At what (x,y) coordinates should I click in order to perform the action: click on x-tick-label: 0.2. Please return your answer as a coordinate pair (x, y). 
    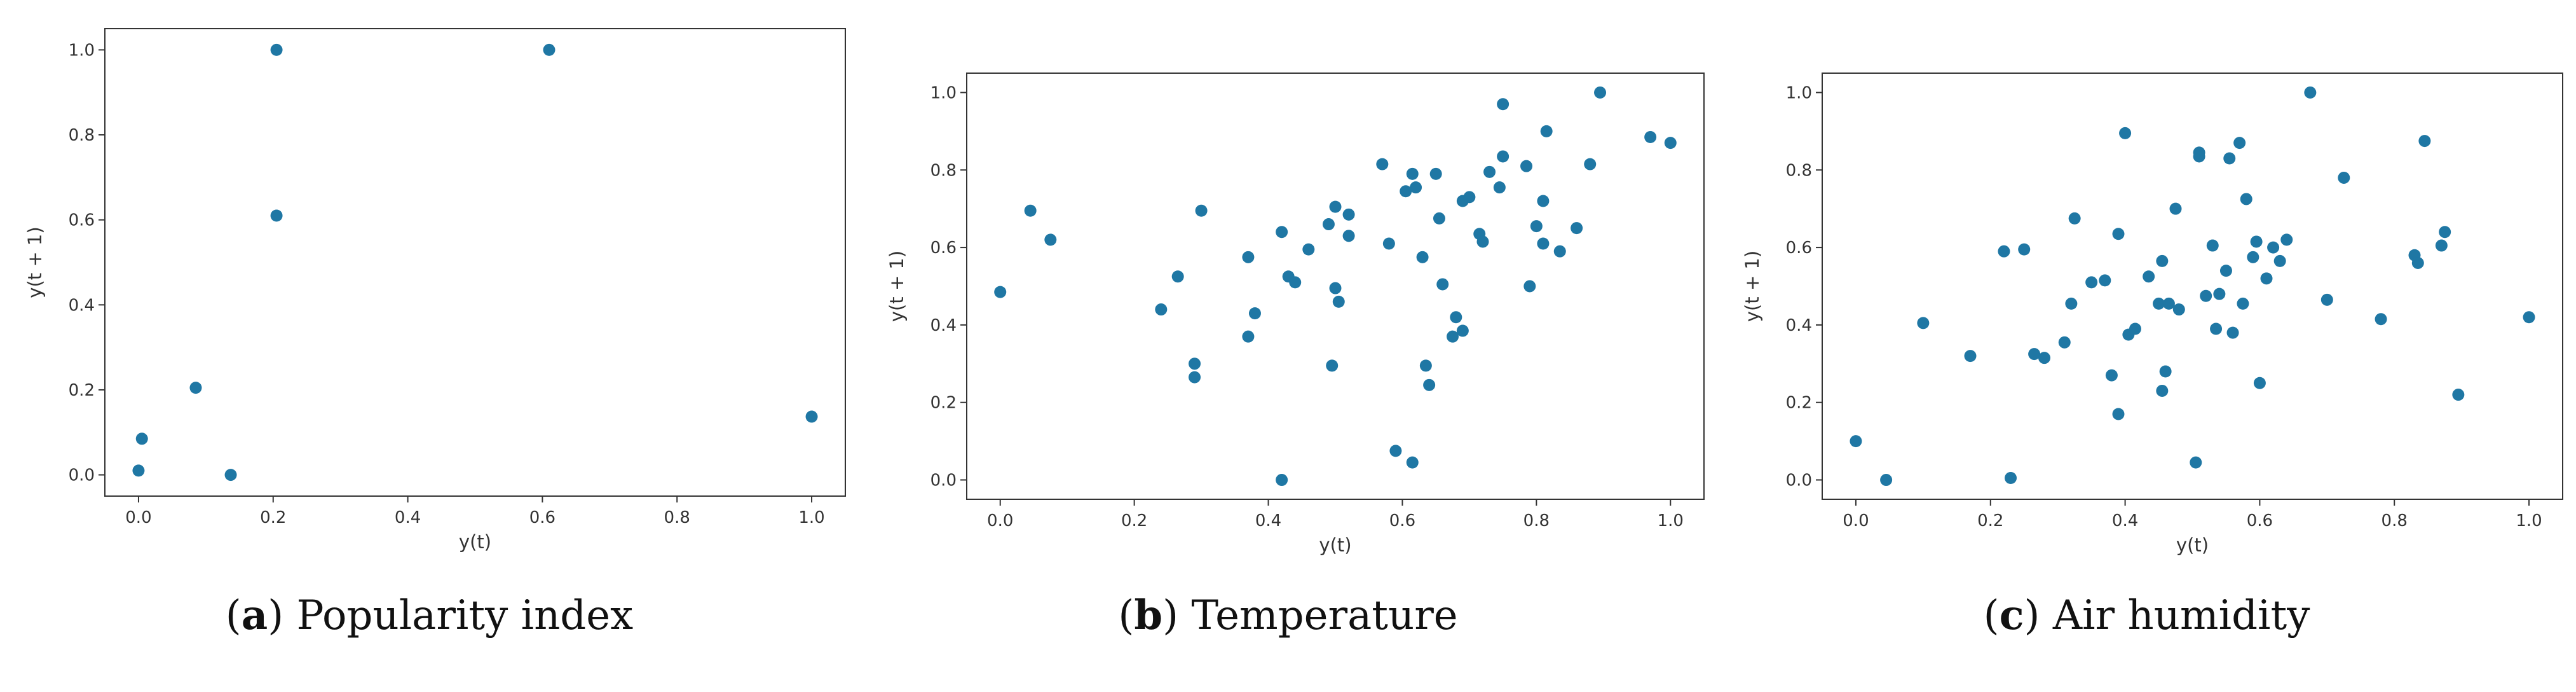
    Looking at the image, I should click on (273, 517).